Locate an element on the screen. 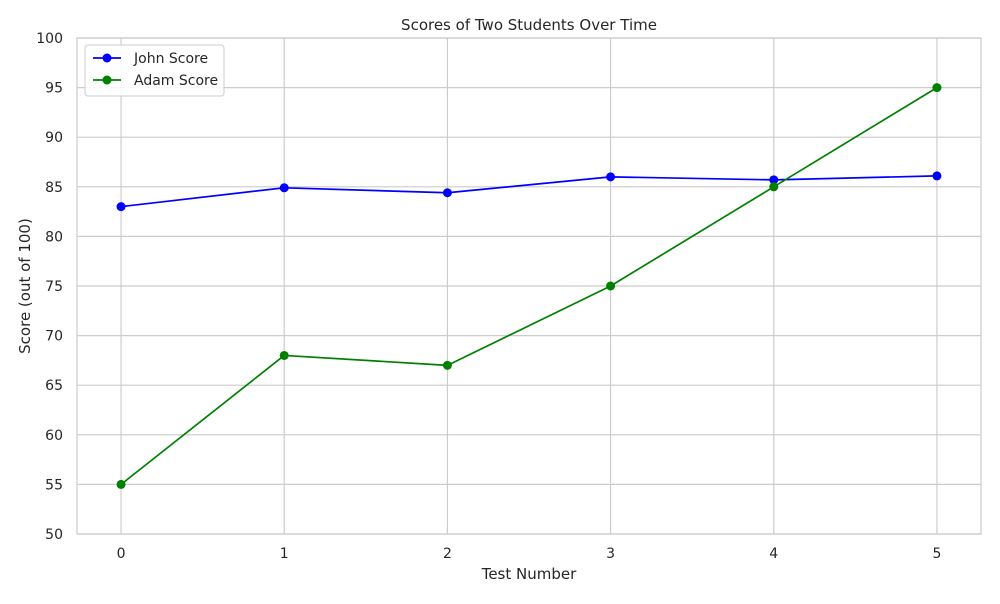 This screenshot has height=604, width=1000. legend-marker-john is located at coordinates (107, 58).